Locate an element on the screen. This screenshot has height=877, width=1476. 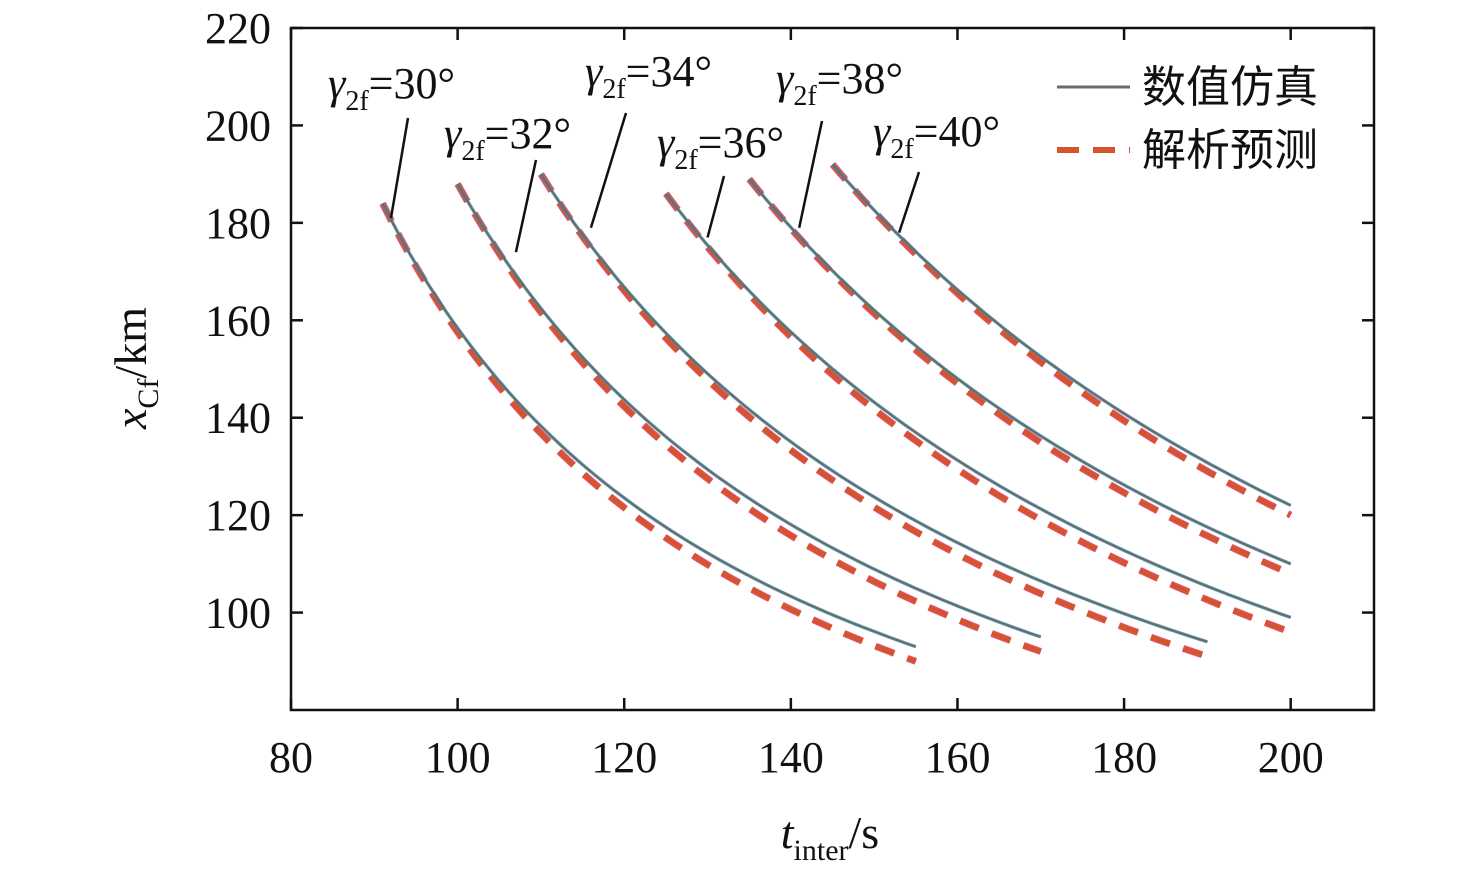
annotation-value: =38° is located at coordinates (860, 78).